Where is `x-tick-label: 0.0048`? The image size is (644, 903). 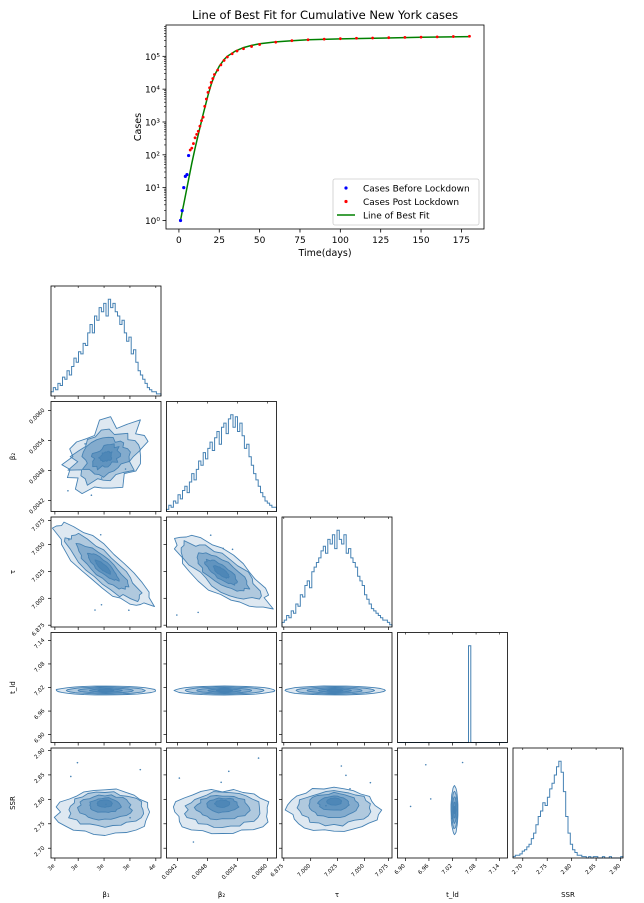 x-tick-label: 0.0048 is located at coordinates (200, 872).